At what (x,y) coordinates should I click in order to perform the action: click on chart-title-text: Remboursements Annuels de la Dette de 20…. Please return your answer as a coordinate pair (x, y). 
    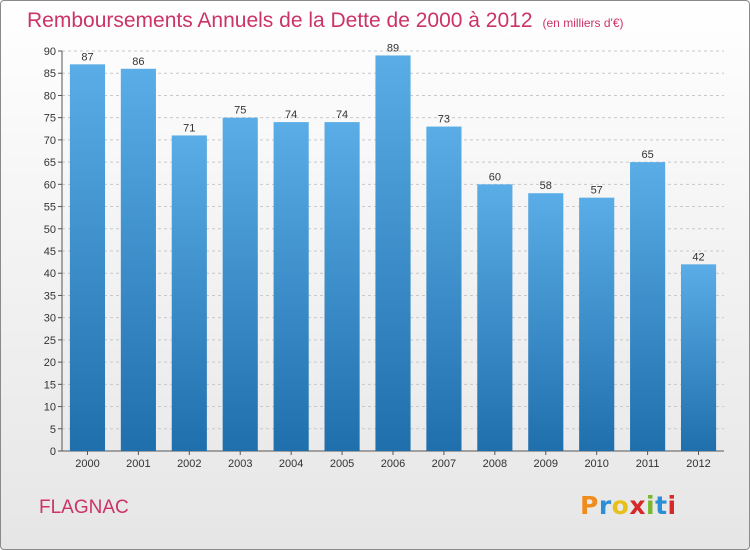
    Looking at the image, I should click on (280, 20).